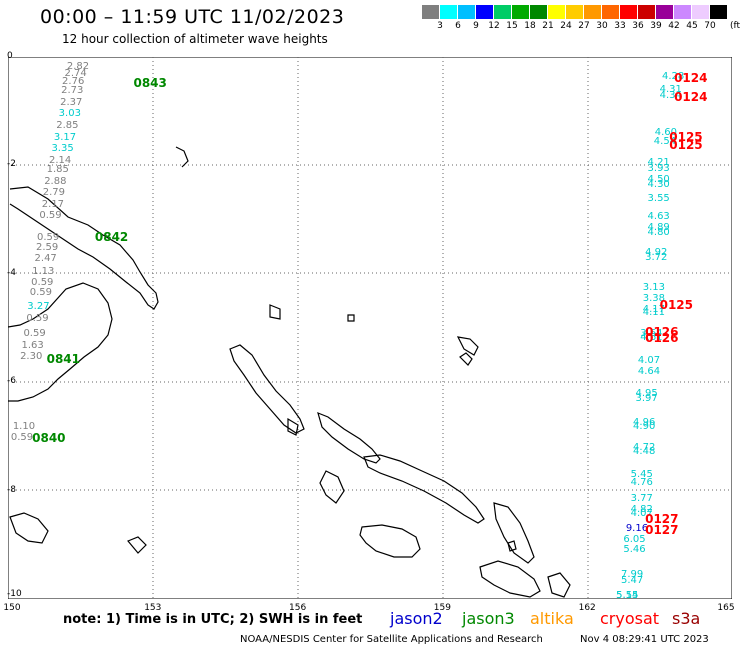  I want to click on swh-value-label: 4.76, so click(641, 483).